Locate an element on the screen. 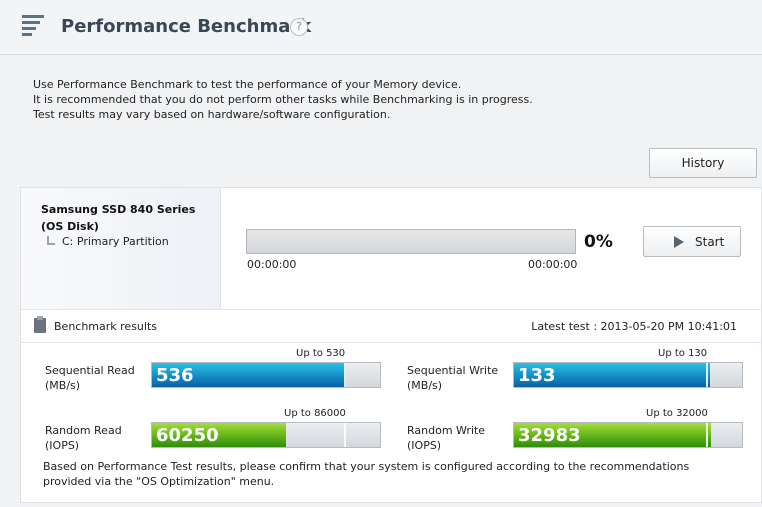  start-button-label: Start is located at coordinates (710, 242).